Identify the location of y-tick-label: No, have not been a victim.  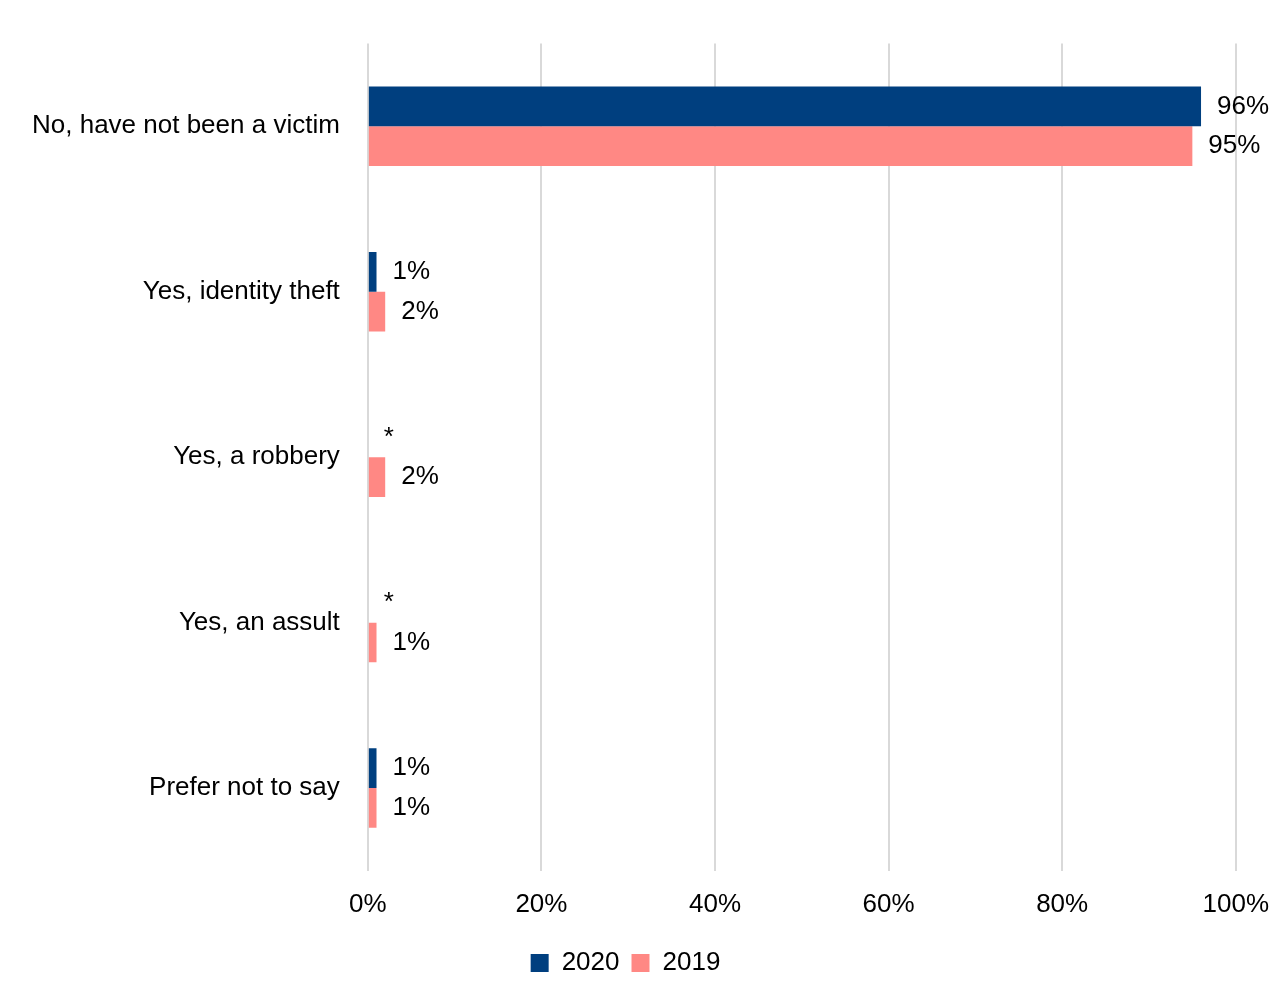
(185, 124).